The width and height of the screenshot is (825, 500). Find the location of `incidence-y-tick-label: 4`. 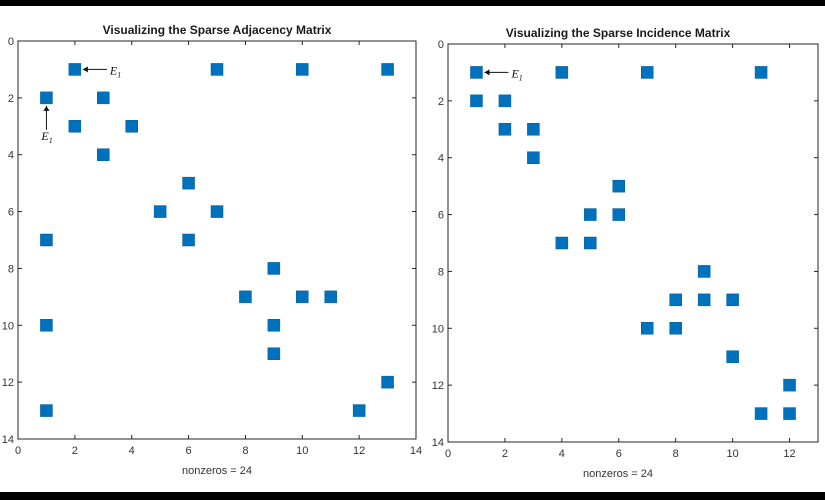

incidence-y-tick-label: 4 is located at coordinates (441, 159).